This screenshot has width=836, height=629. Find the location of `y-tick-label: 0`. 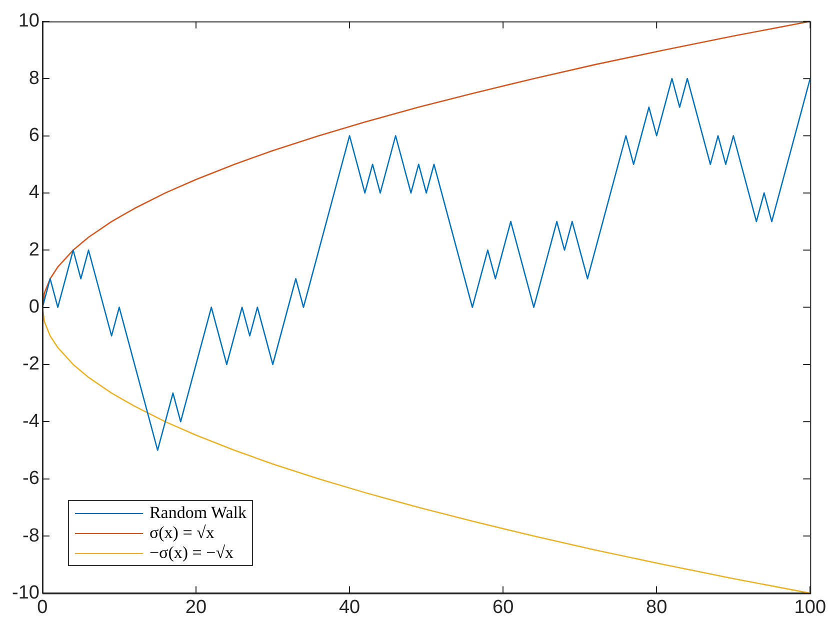

y-tick-label: 0 is located at coordinates (34, 307).